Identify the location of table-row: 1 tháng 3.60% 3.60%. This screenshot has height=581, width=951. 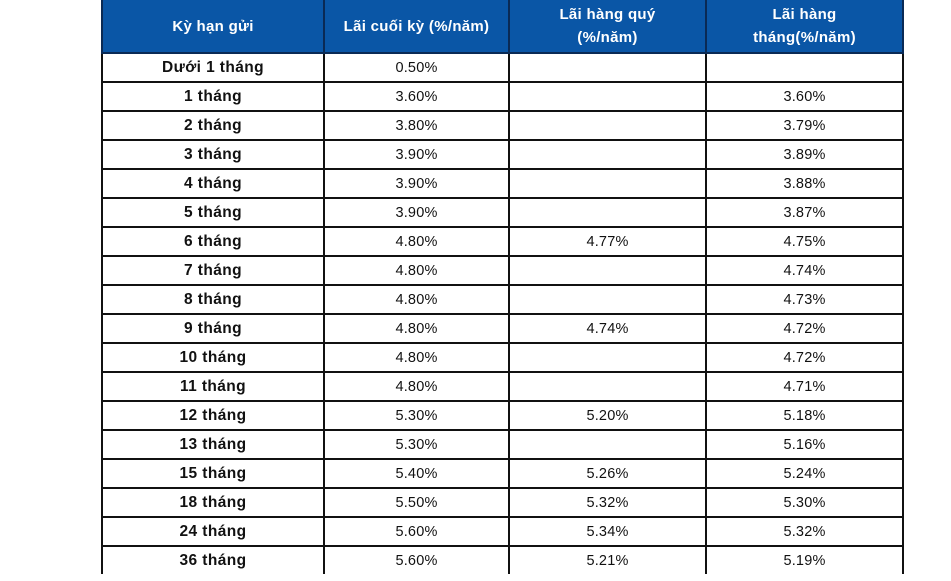
(502, 96).